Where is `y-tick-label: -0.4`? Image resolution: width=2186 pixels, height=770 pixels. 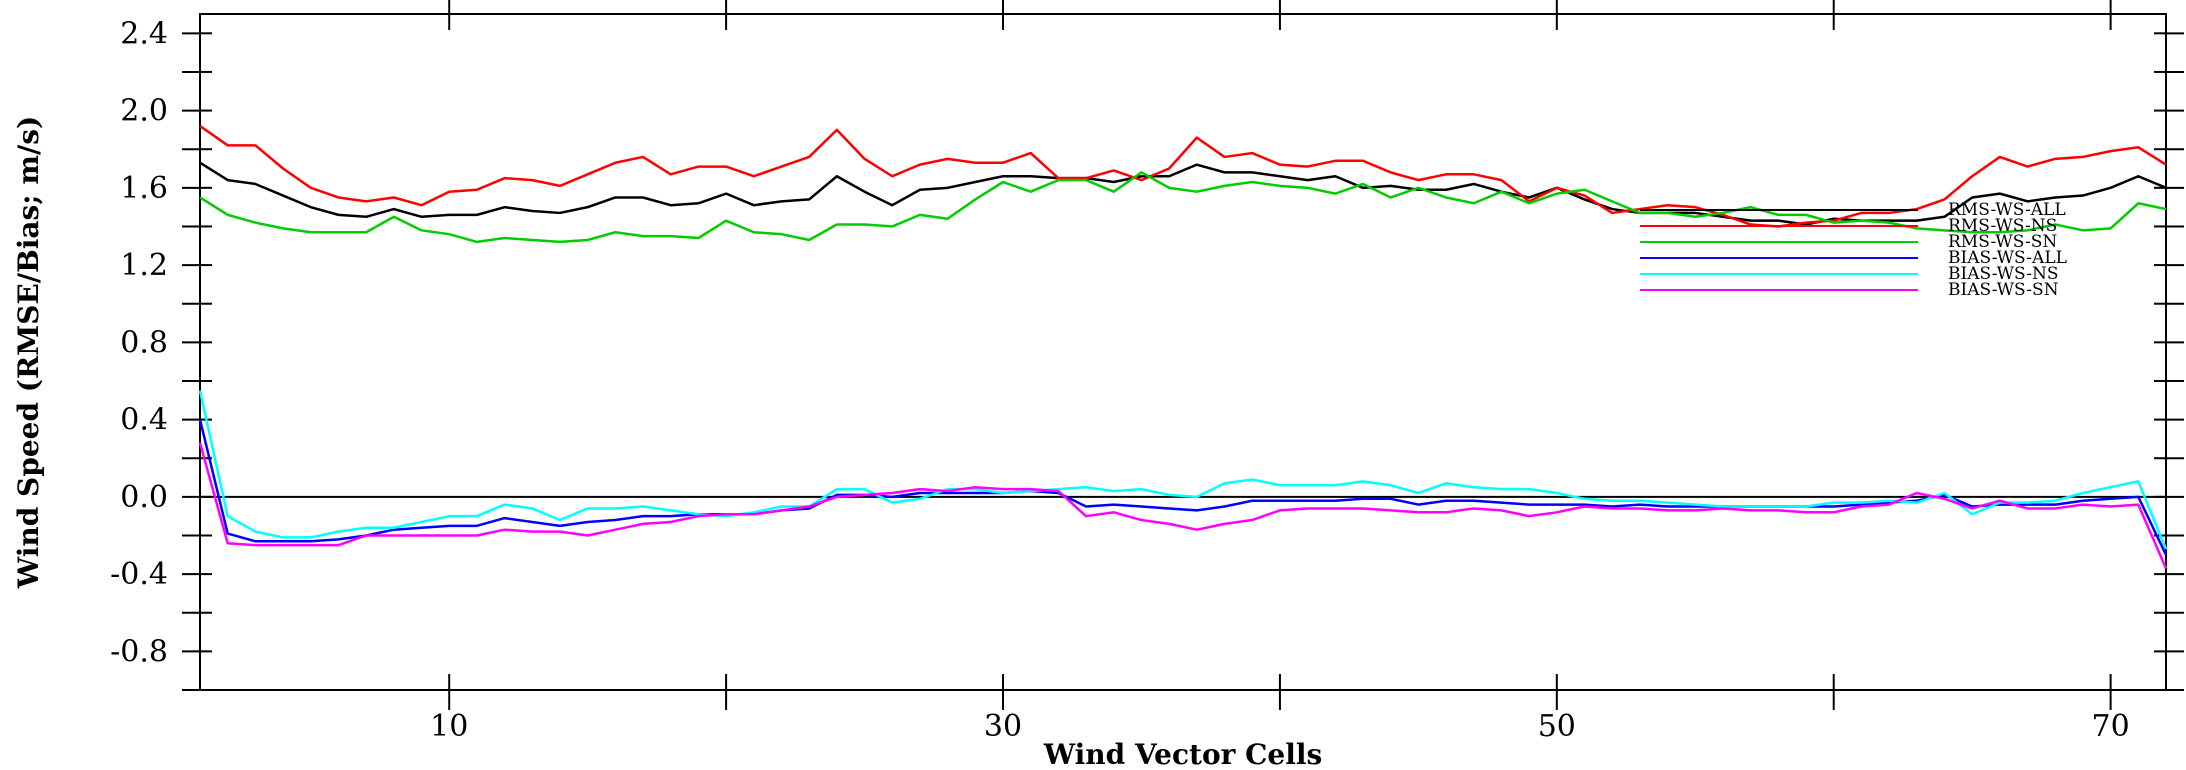
y-tick-label: -0.4 is located at coordinates (139, 574).